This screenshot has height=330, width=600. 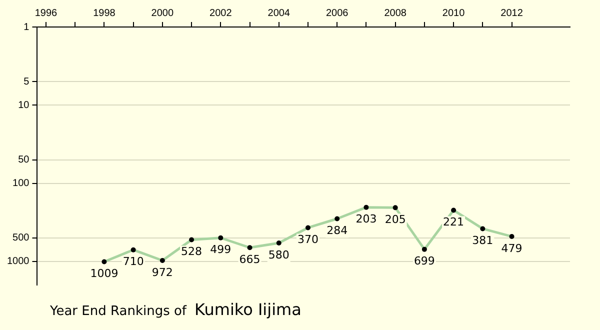 I want to click on data-label: 580, so click(x=279, y=255).